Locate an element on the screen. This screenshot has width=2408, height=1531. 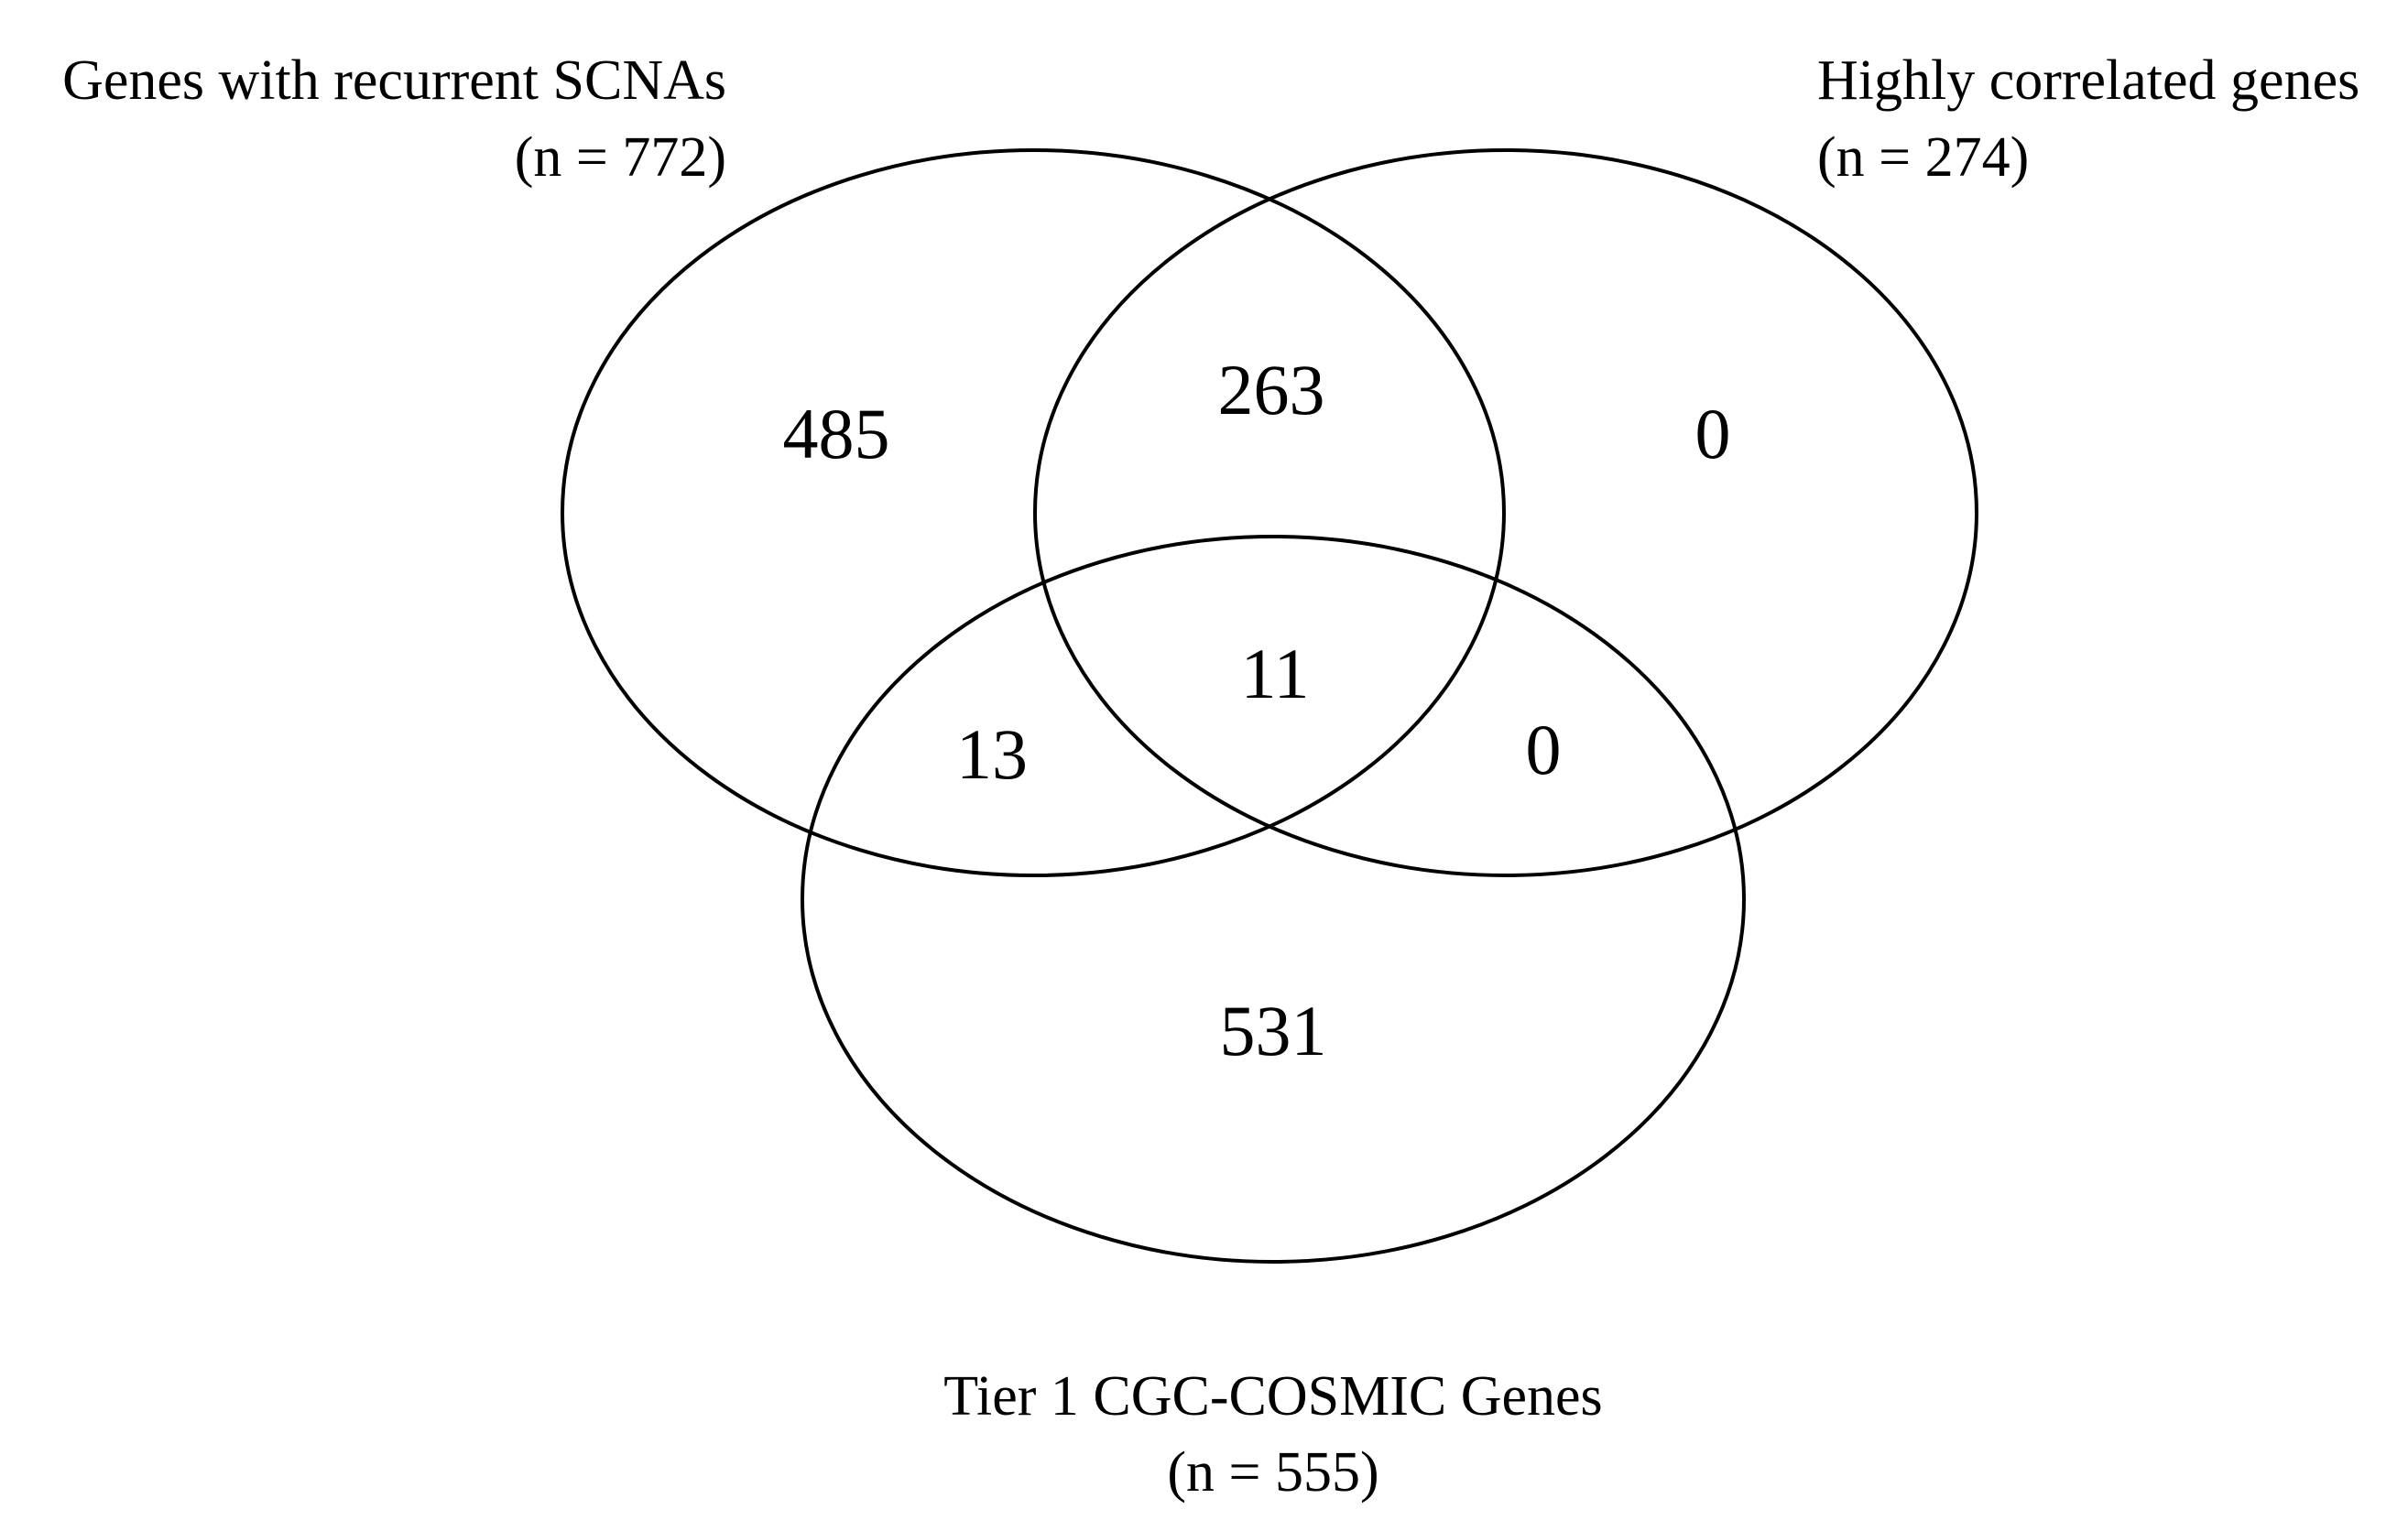
region-cosmic-only: 531 is located at coordinates (1273, 1031).